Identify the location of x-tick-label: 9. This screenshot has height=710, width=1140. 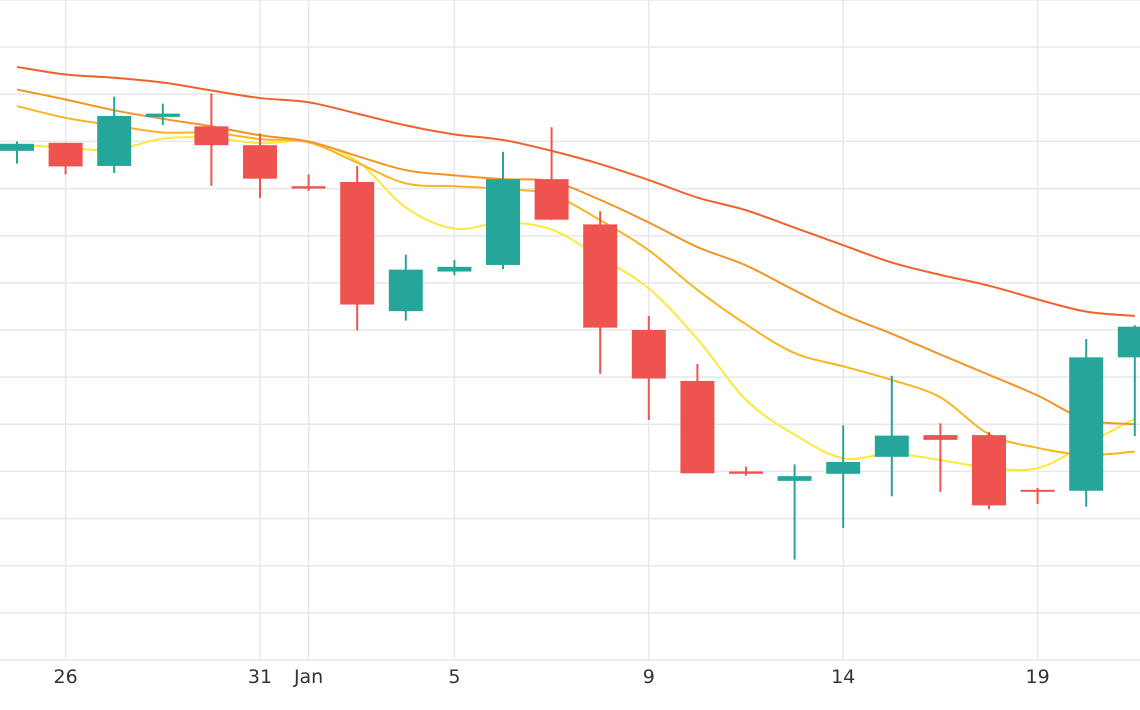
(649, 677).